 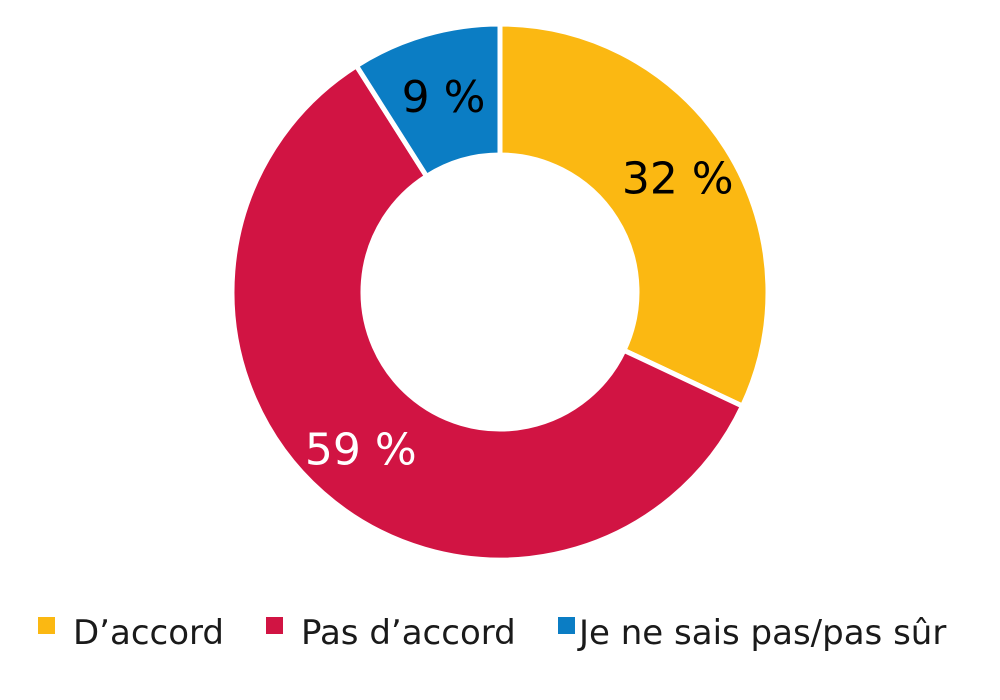 What do you see at coordinates (678, 179) in the screenshot?
I see `data-label-d-accord: 32 %` at bounding box center [678, 179].